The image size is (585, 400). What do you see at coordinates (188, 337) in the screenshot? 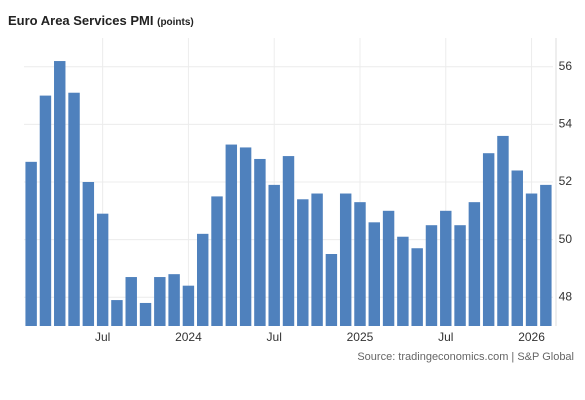
I see `x-tick-label: 2024` at bounding box center [188, 337].